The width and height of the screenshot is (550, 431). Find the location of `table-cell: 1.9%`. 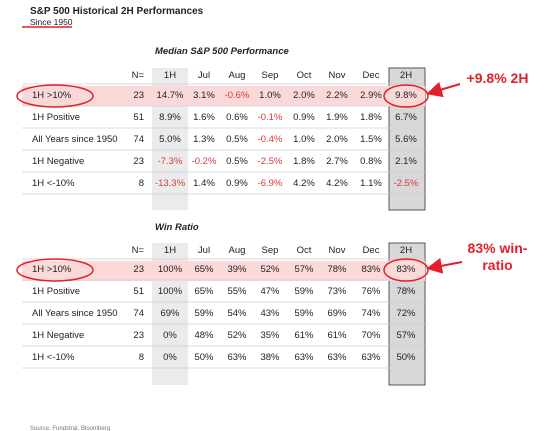

table-cell: 1.9% is located at coordinates (337, 117).